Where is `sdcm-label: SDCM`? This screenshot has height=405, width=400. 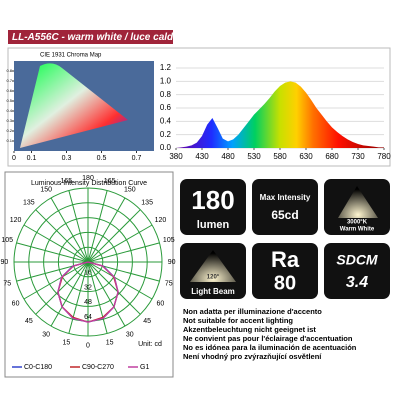
sdcm-label: SDCM is located at coordinates (357, 260).